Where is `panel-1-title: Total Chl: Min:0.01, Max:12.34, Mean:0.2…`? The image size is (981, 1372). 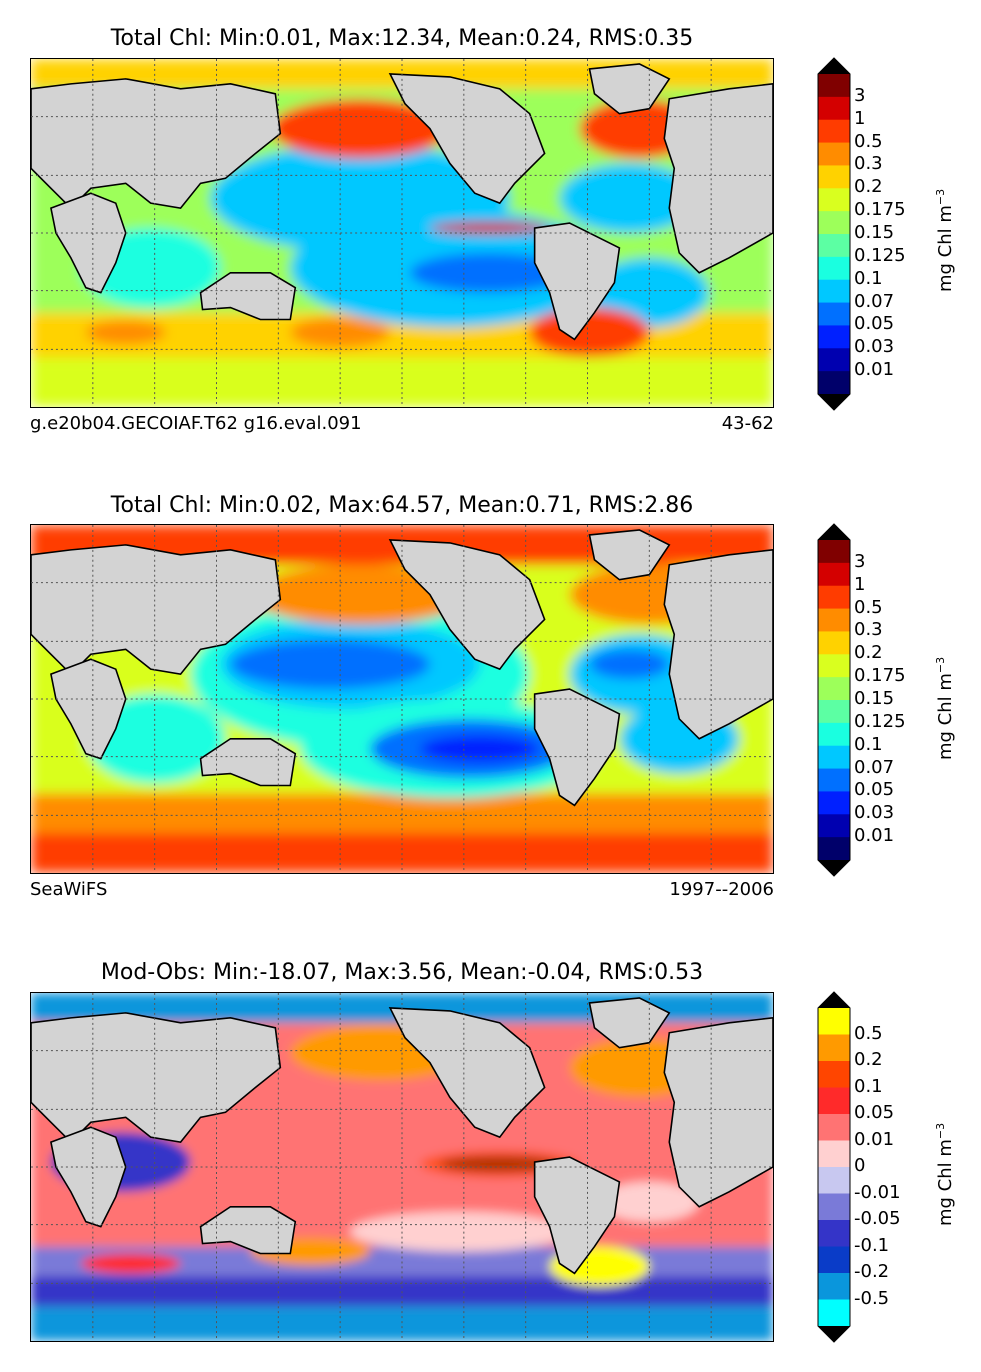
panel-1-title: Total Chl: Min:0.01, Max:12.34, Mean:0.2… is located at coordinates (402, 38).